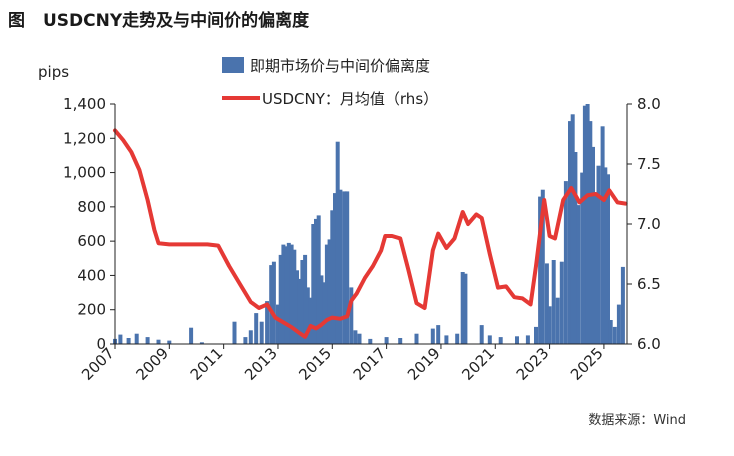 This screenshot has width=734, height=456. What do you see at coordinates (330, 82) in the screenshot?
I see `legend: 即期市场价与中间价偏离度 USDCNY：月均值（rhs）` at bounding box center [330, 82].